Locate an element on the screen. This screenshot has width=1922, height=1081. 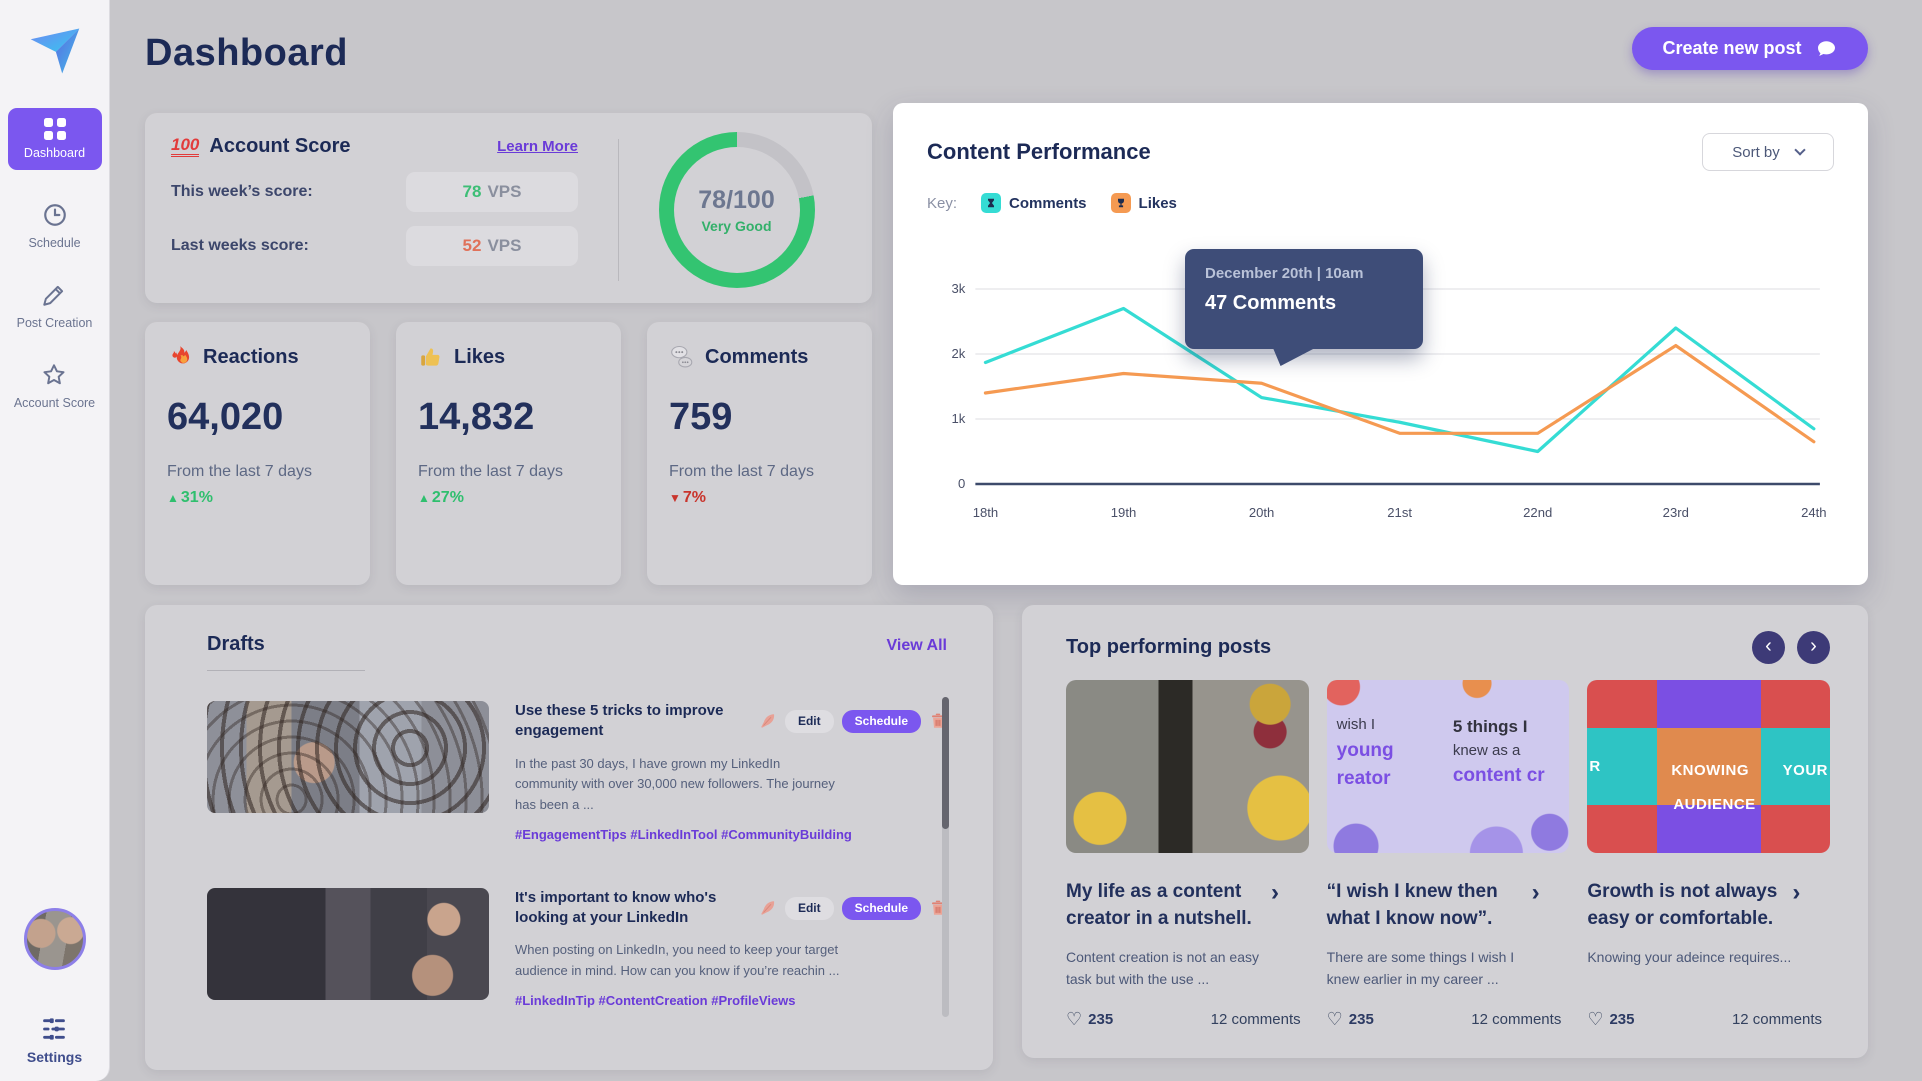
svg-text: 1k is located at coordinates (958, 418).